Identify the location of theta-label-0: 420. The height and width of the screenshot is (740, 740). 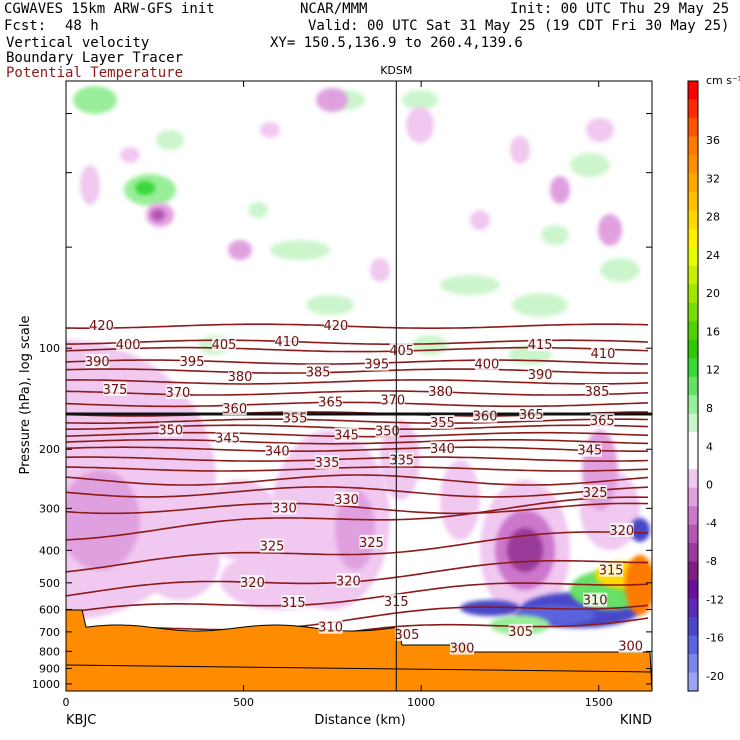
(101, 326).